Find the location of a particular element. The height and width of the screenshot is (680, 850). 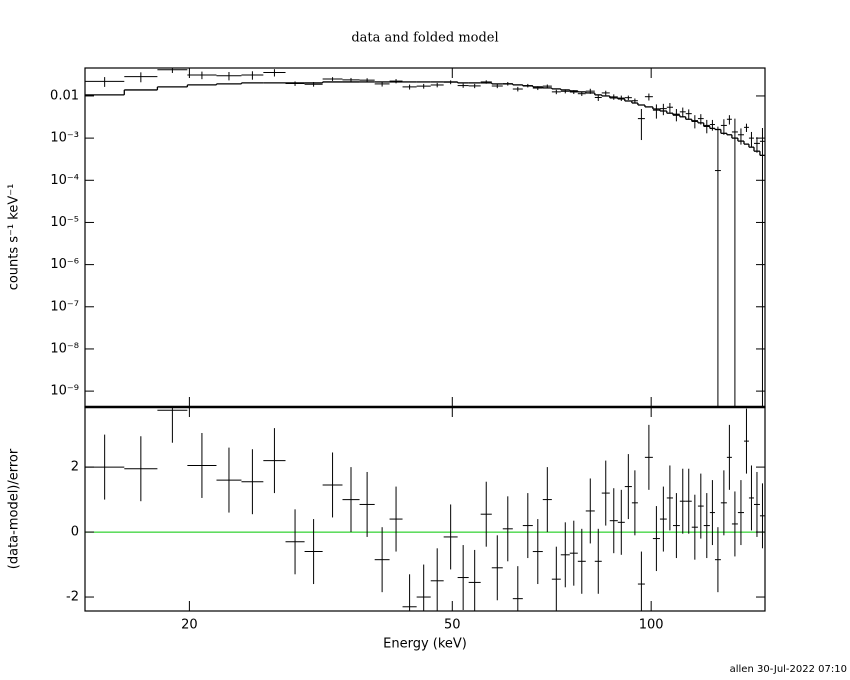

y-axis-title: (data-model)/error is located at coordinates (14, 508).